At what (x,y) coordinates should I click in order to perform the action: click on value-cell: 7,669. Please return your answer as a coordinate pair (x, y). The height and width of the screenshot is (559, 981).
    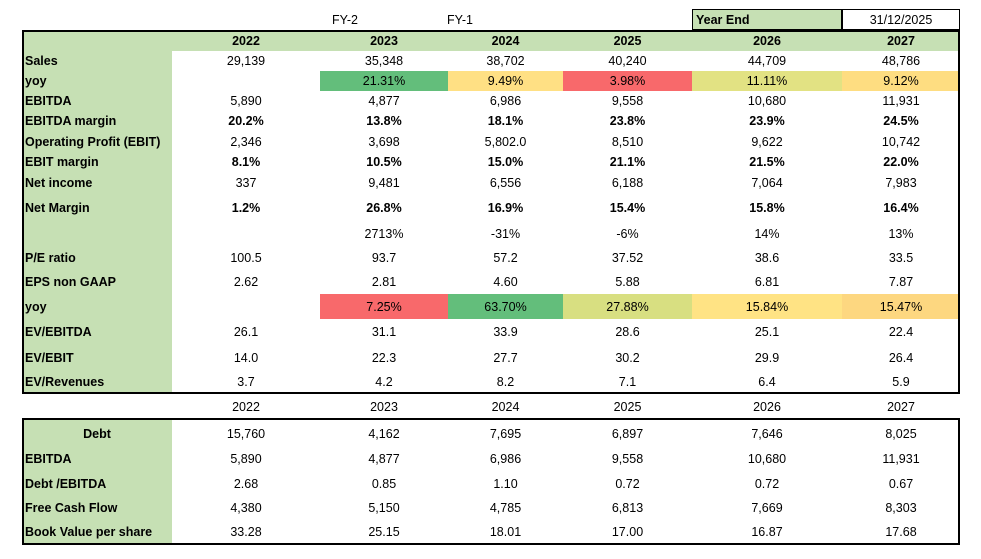
    Looking at the image, I should click on (767, 508).